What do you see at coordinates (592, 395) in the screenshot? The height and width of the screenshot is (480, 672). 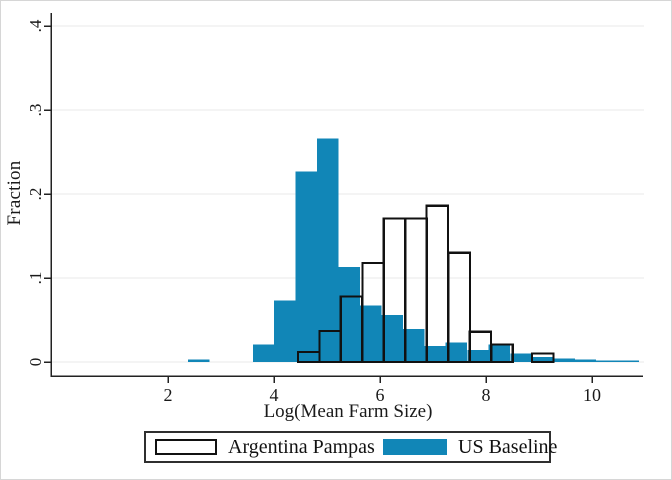 I see `x-tick-label-10: 10` at bounding box center [592, 395].